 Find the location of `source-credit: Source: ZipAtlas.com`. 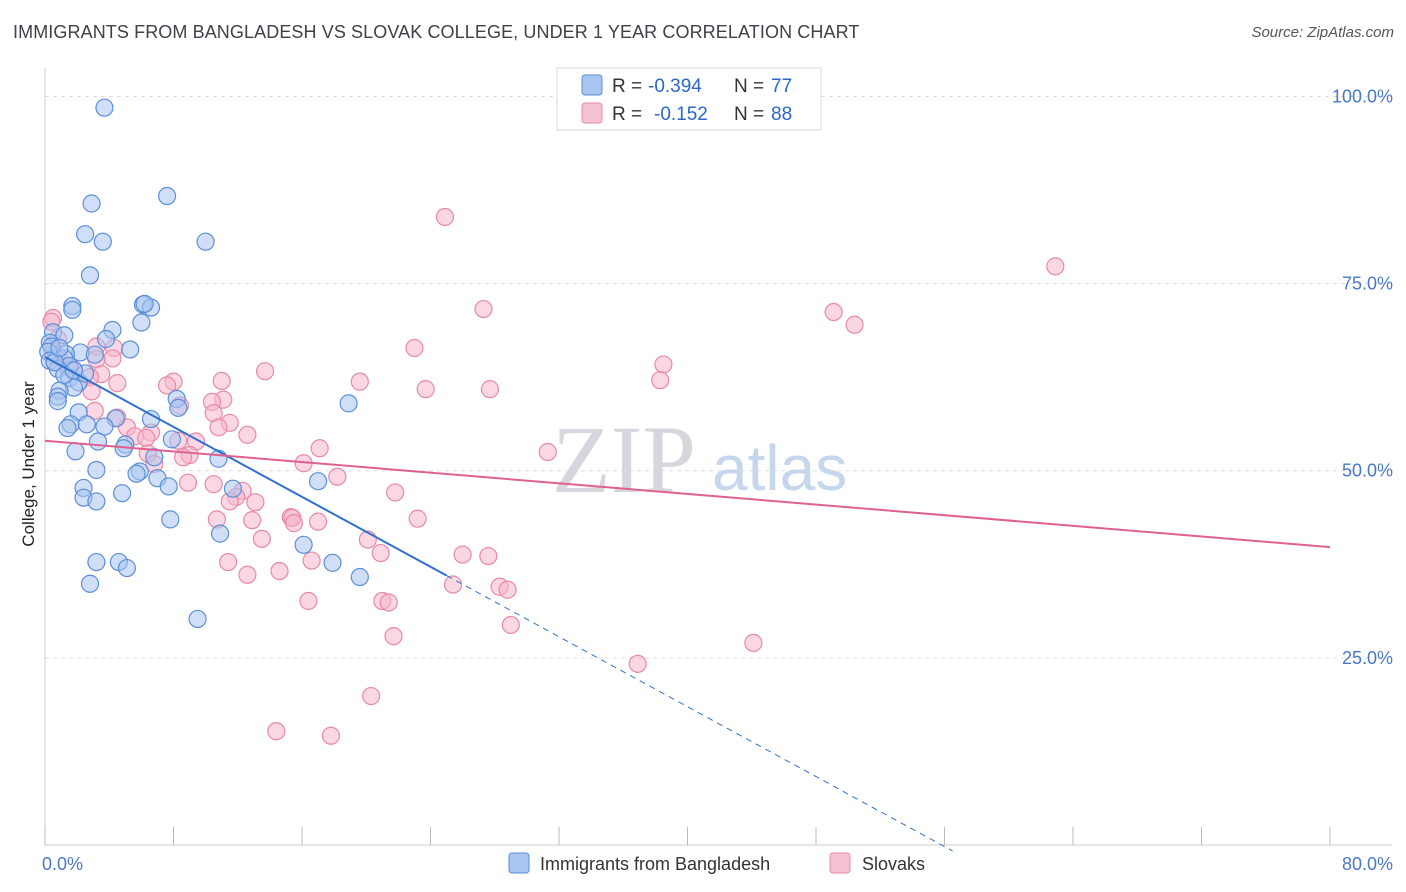

source-credit: Source: ZipAtlas.com is located at coordinates (1322, 32).